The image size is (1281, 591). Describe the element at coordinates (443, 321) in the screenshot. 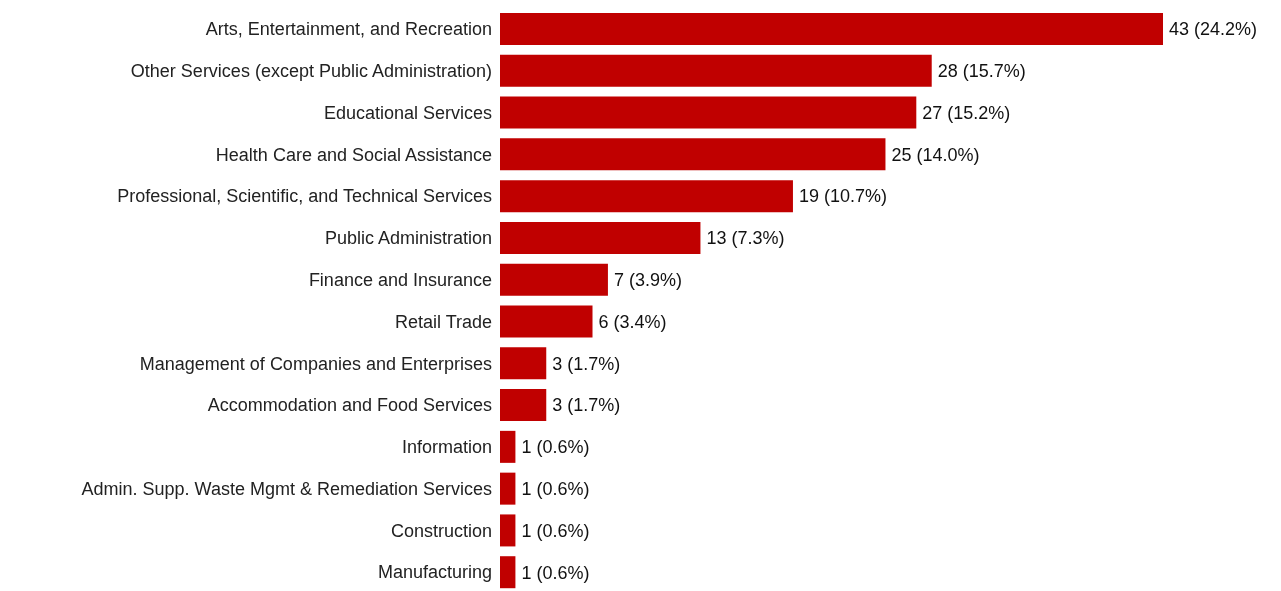

I see `y-tick-label: Retail Trade` at that location.